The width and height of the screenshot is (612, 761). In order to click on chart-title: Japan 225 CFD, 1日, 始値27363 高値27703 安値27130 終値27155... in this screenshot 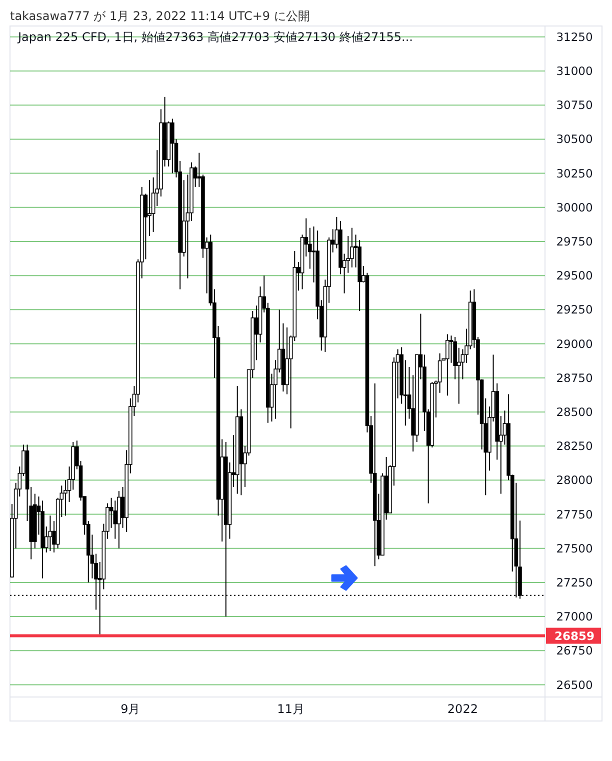, I will do `click(215, 37)`.